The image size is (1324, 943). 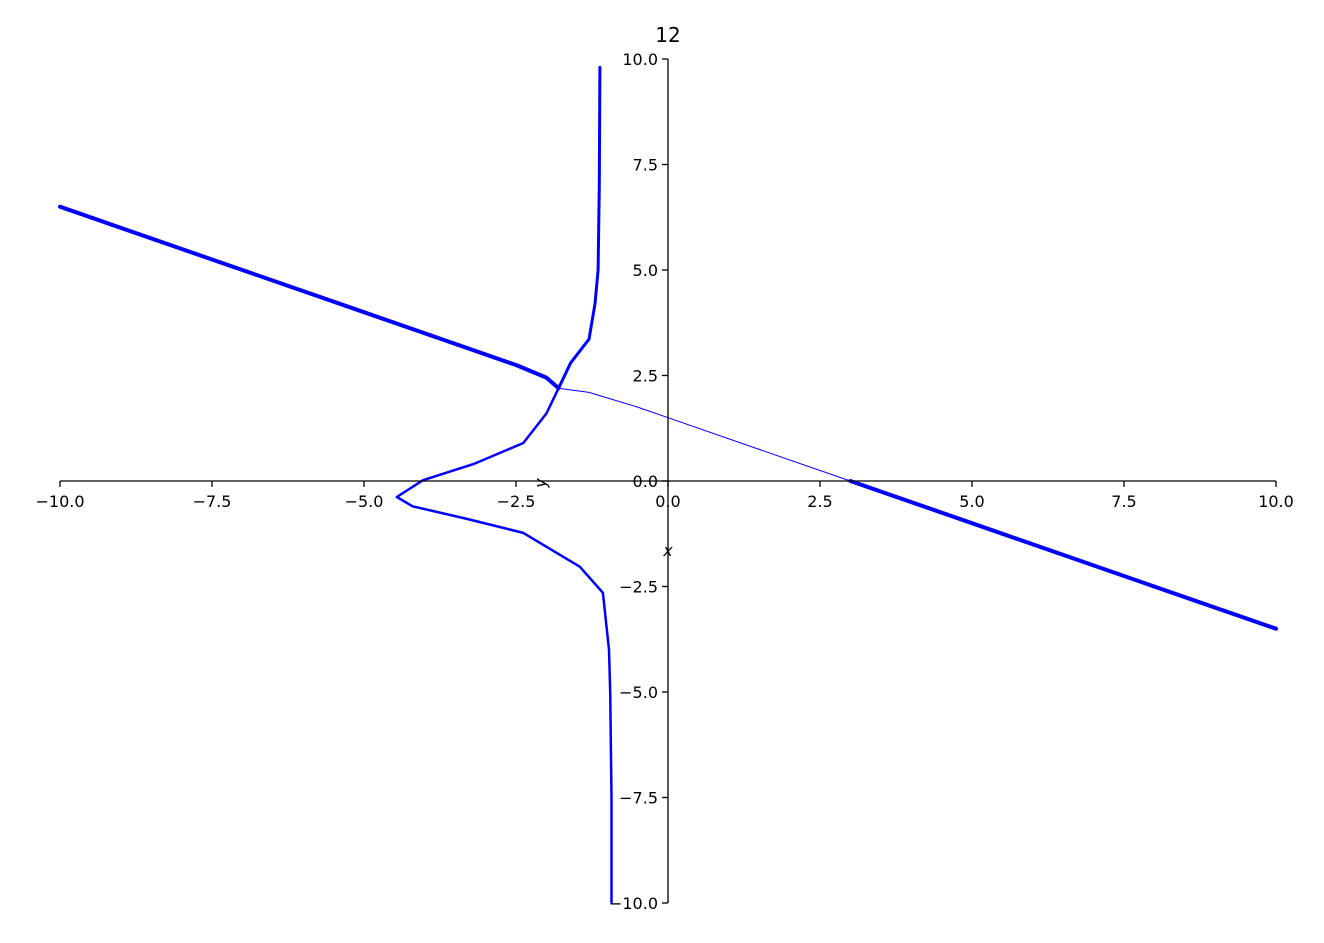 What do you see at coordinates (59, 501) in the screenshot?
I see `x-tick-label: −10.0` at bounding box center [59, 501].